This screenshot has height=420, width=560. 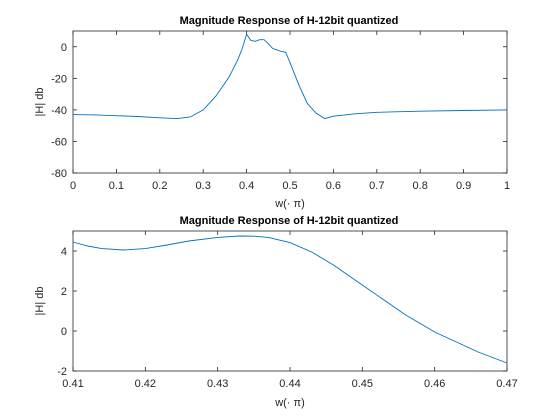 I want to click on y-tick-label: 4, so click(x=64, y=252).